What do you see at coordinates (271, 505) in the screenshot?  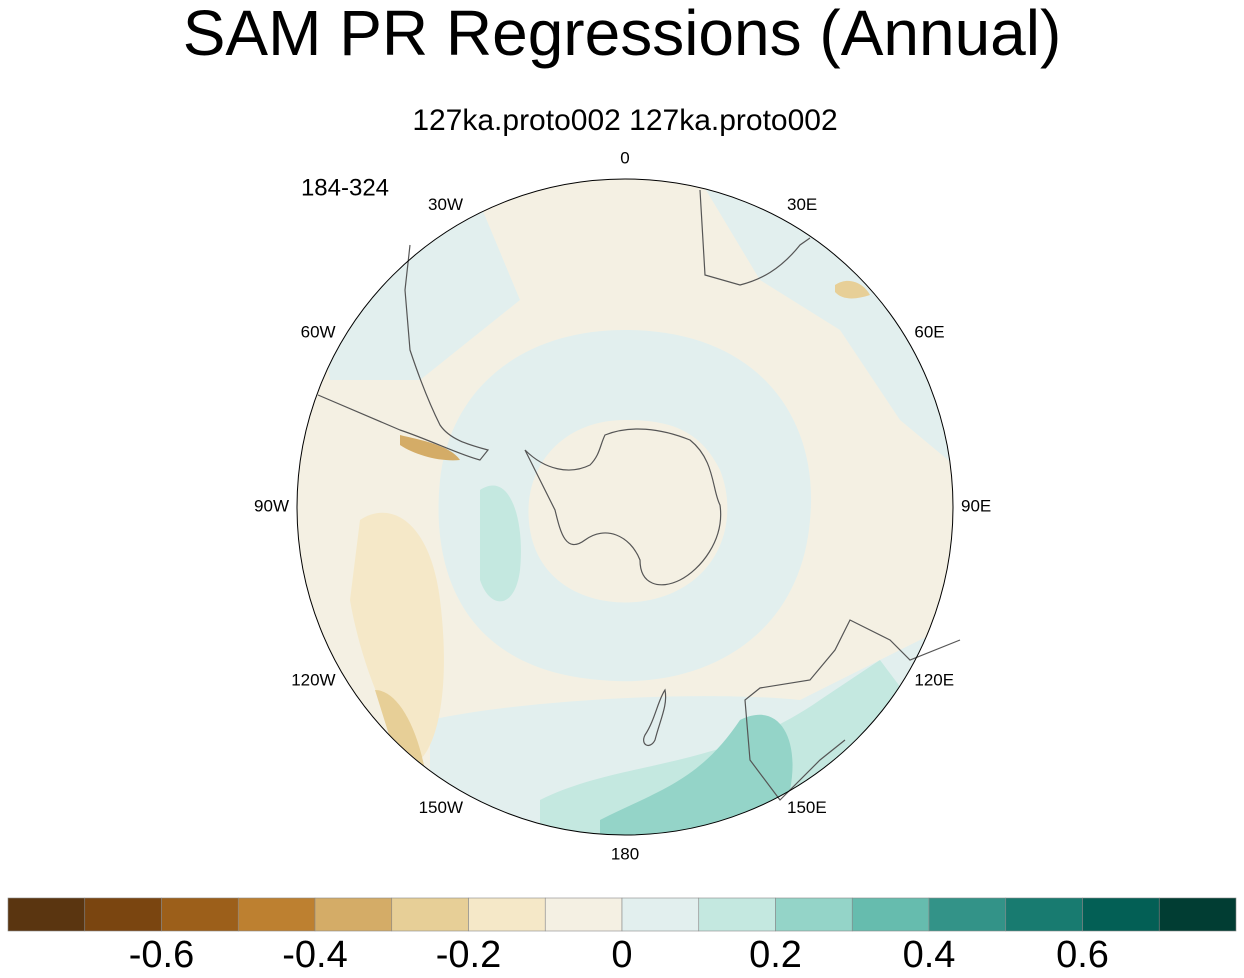 I see `longitude-label: 90W` at bounding box center [271, 505].